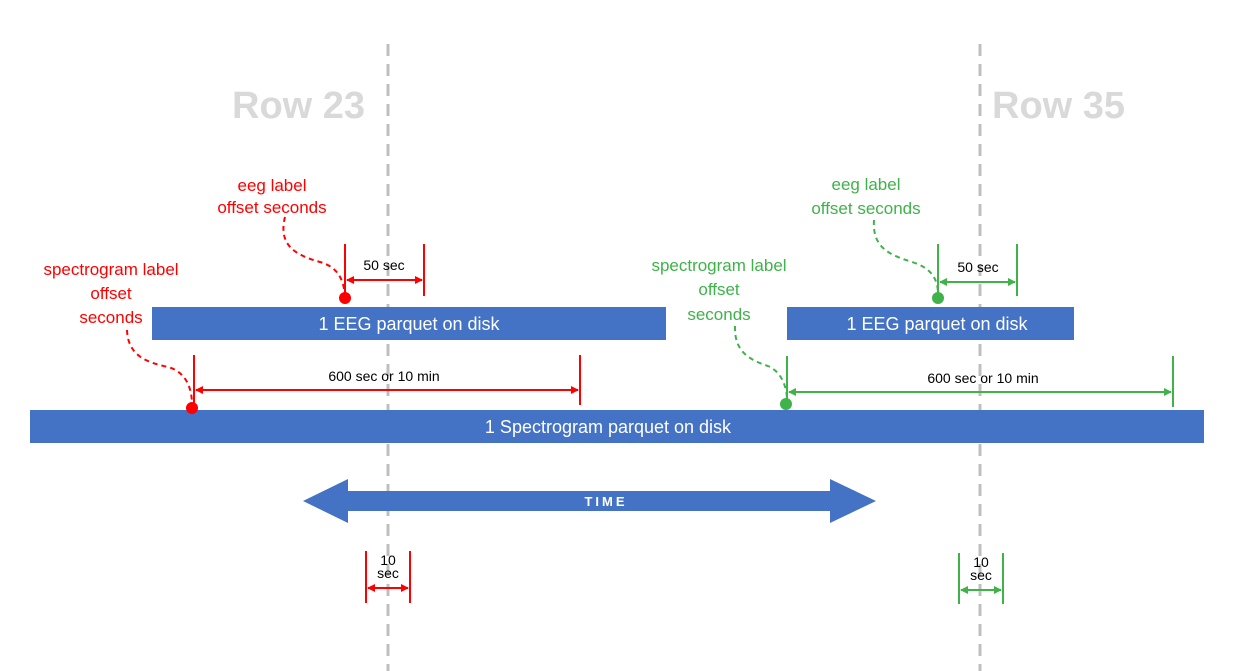 This screenshot has height=671, width=1242. Describe the element at coordinates (718, 314) in the screenshot. I see `spec-offset-label-right-line3: seconds` at that location.